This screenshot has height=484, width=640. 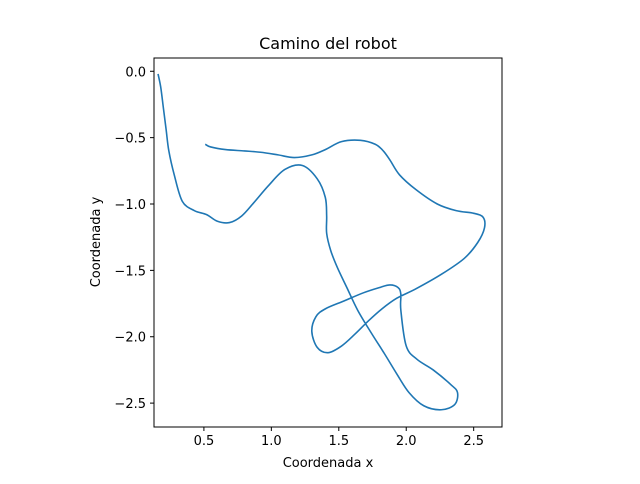 I want to click on y-tick-label: −0.5, so click(x=130, y=139).